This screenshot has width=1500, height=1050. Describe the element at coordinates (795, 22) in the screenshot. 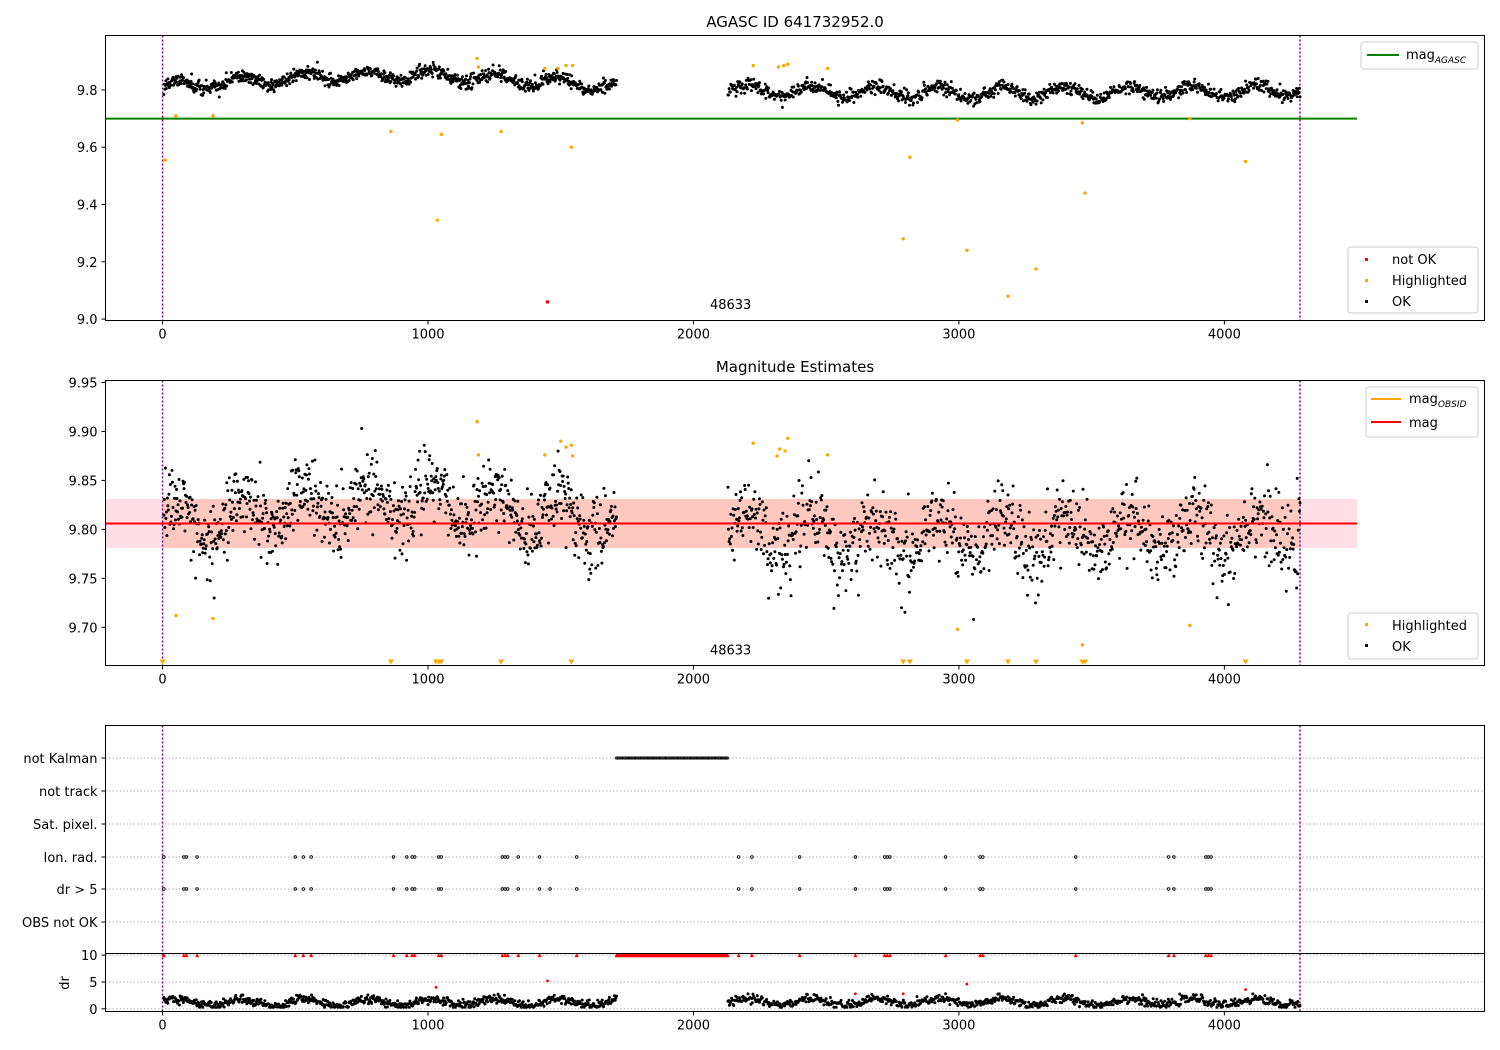

I see `panel1-title: AGASC ID 641732952.0` at that location.